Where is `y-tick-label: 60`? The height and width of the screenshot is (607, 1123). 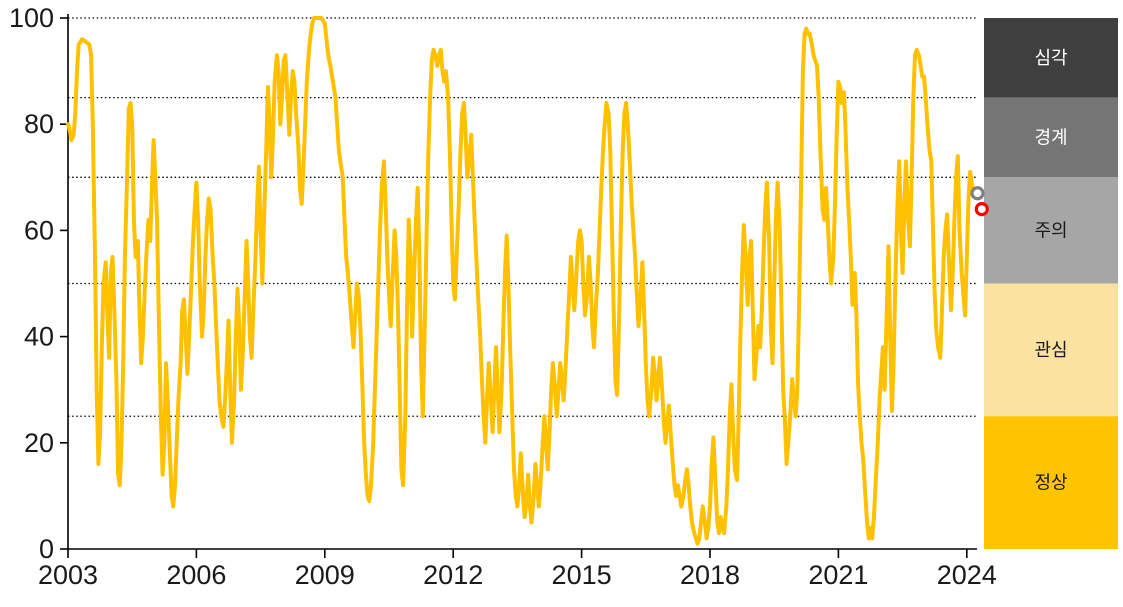 y-tick-label: 60 is located at coordinates (39, 230).